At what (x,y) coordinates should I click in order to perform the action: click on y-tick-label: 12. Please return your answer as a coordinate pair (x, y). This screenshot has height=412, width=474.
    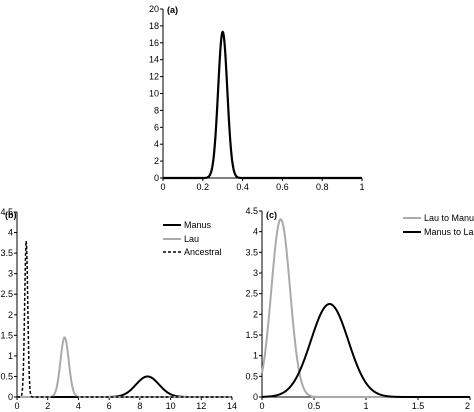
    Looking at the image, I should click on (154, 77).